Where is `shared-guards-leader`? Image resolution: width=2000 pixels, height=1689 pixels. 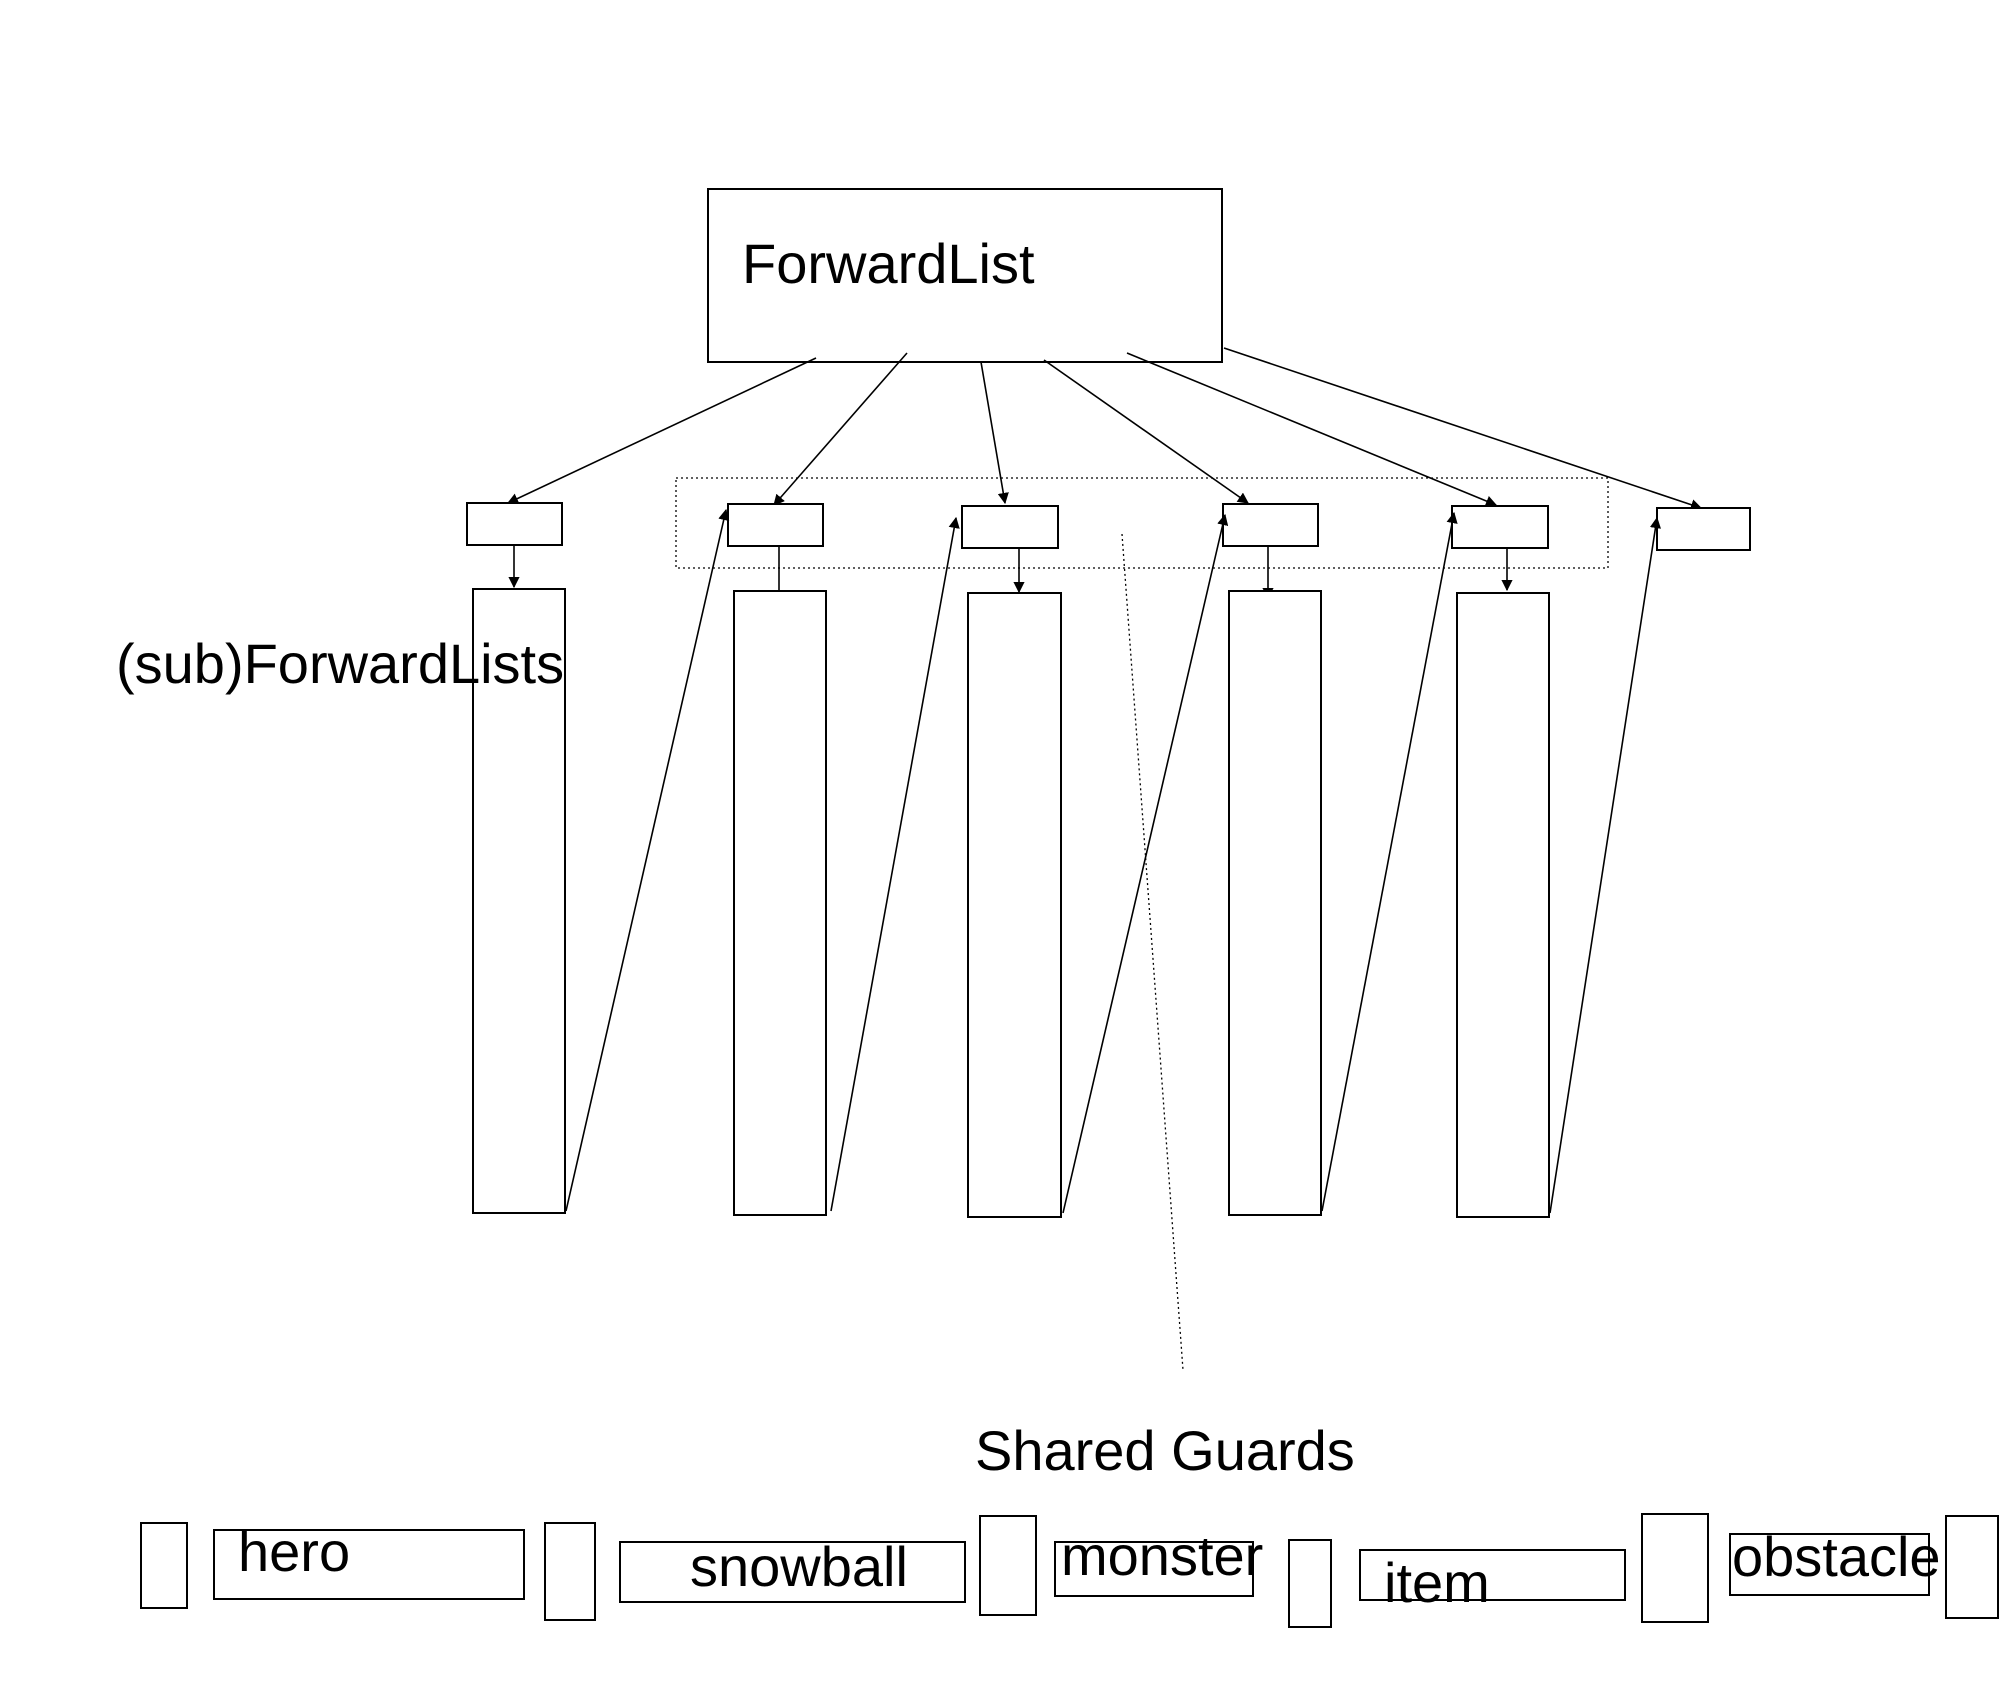 shared-guards-leader is located at coordinates (1152, 952).